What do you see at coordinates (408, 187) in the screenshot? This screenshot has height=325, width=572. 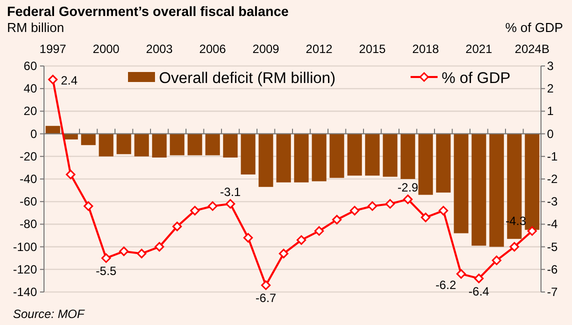 I see `data-label: -2.9` at bounding box center [408, 187].